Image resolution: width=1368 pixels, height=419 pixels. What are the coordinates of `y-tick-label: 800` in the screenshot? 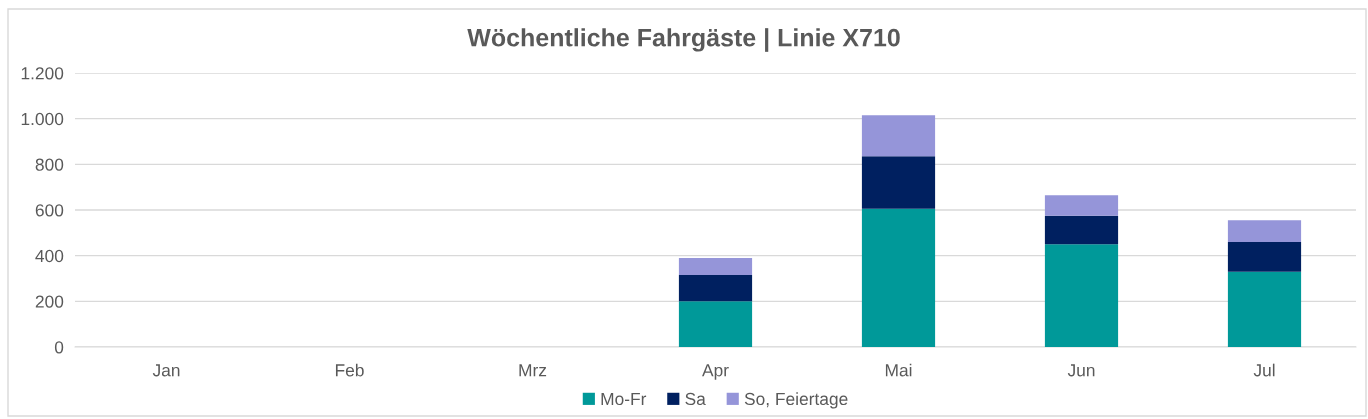 It's located at (49, 164).